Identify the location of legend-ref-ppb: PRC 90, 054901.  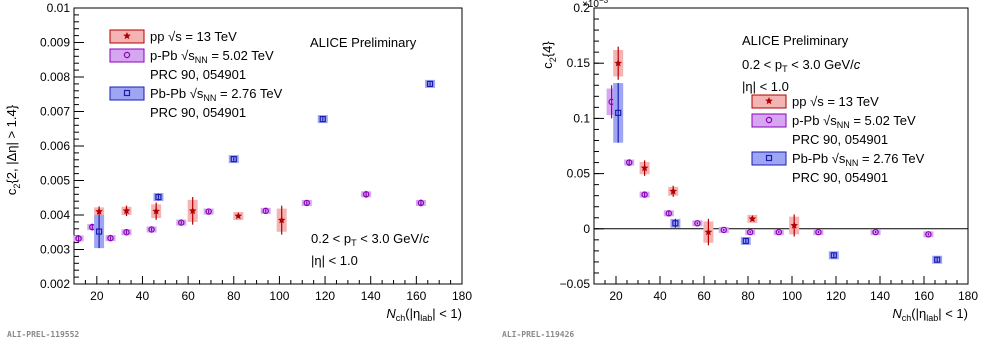
(840, 139).